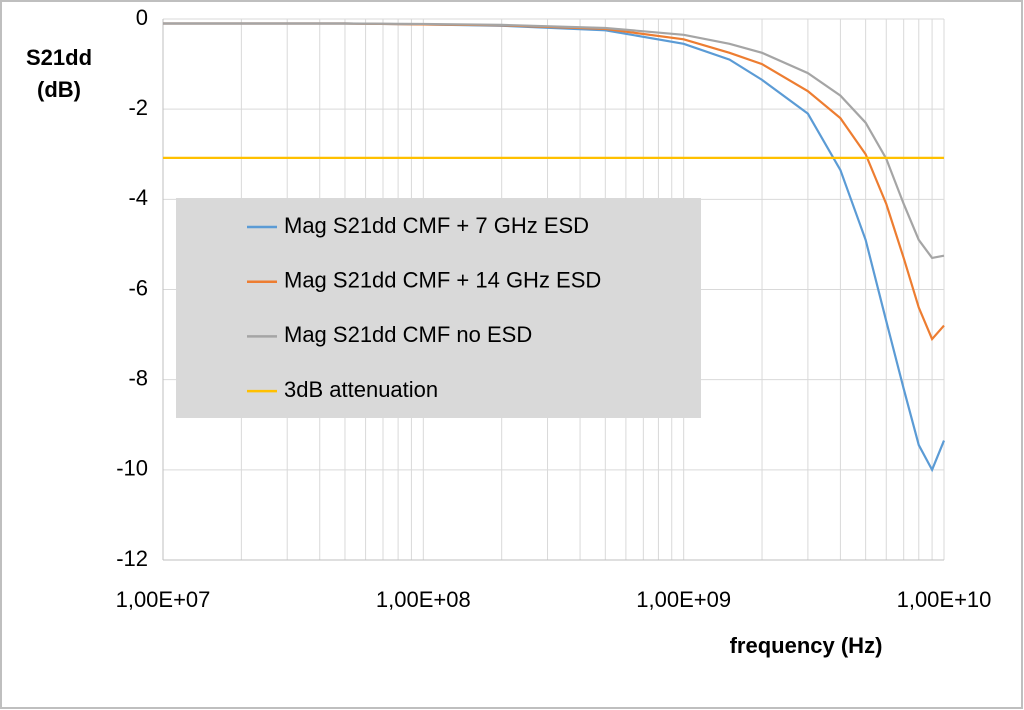 The image size is (1024, 710). What do you see at coordinates (683, 599) in the screenshot?
I see `x-tick-label: 1,00E+09` at bounding box center [683, 599].